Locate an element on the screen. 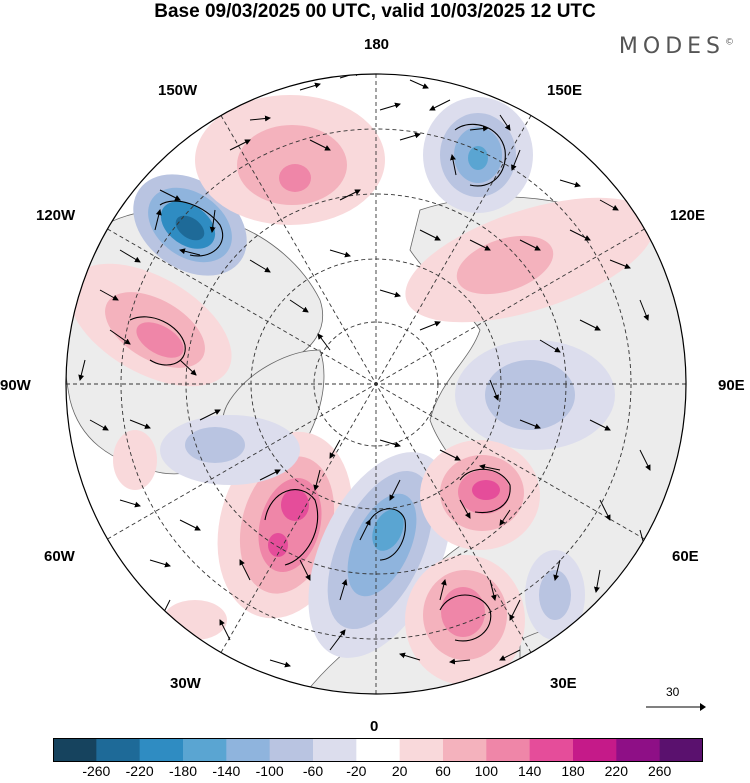  brand-name: MODES is located at coordinates (671, 46).